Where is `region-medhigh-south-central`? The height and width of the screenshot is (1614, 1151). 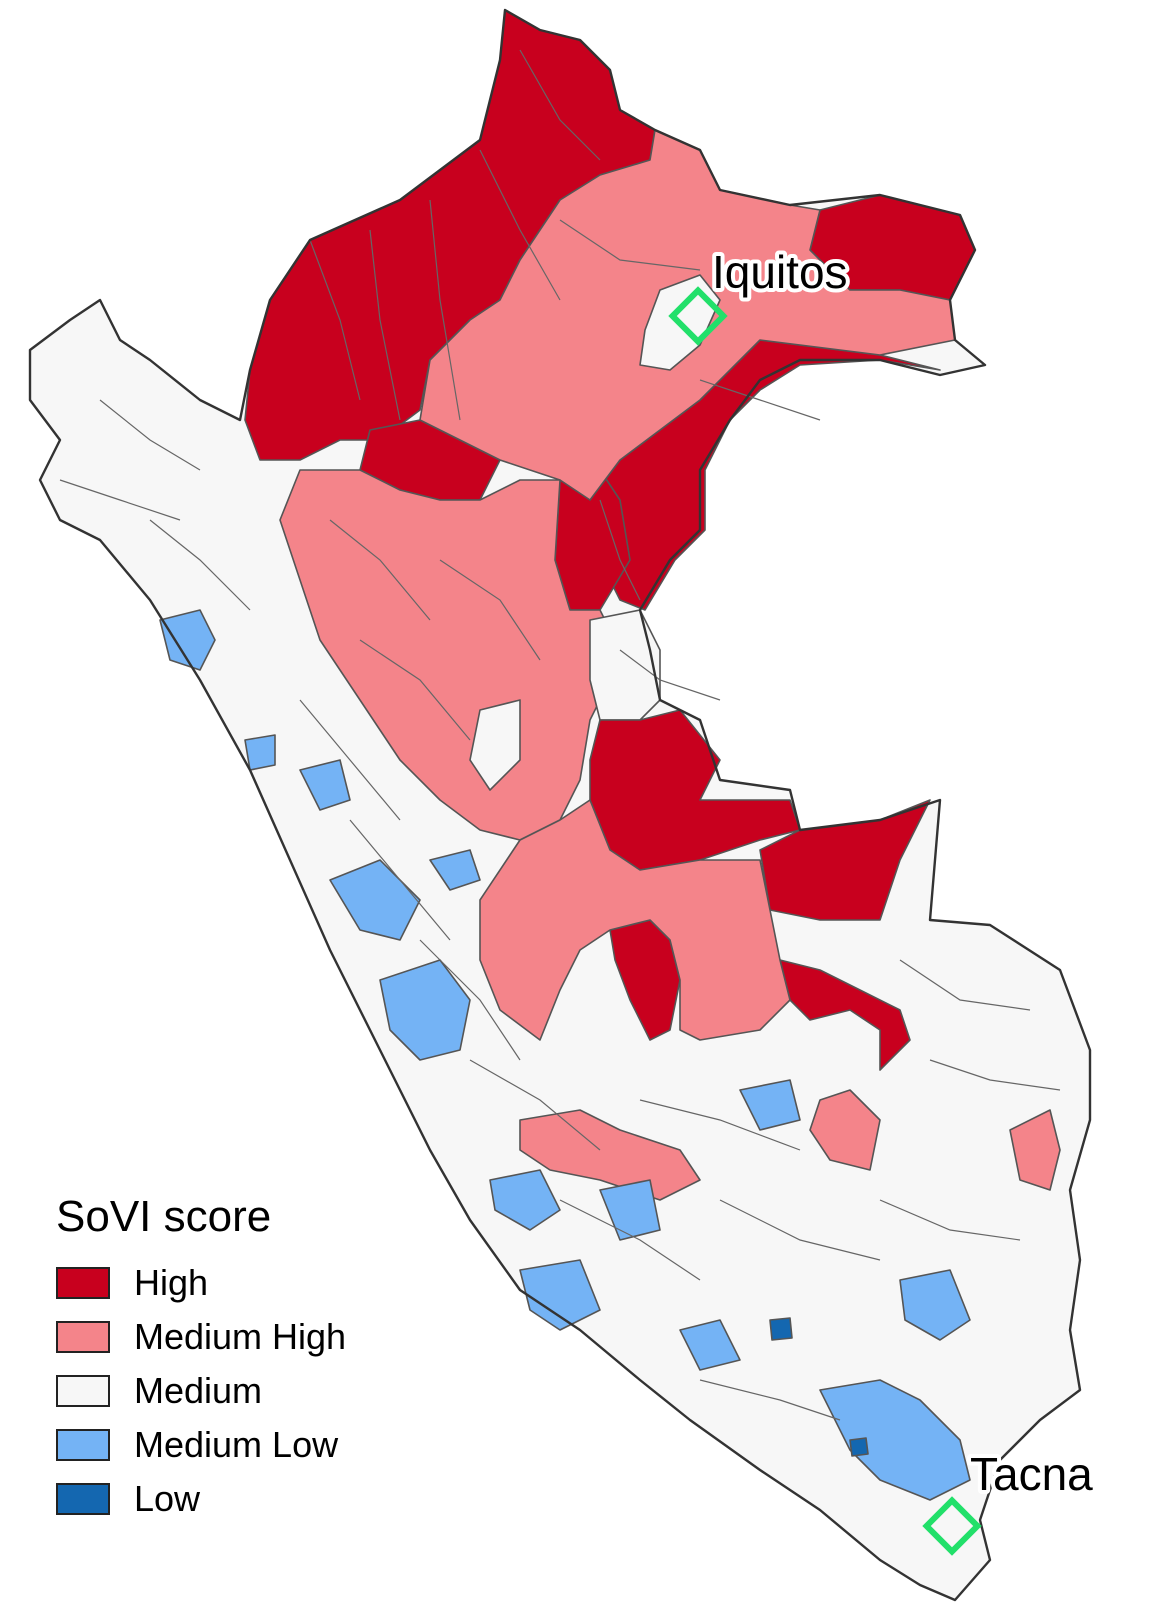
region-medhigh-south-central is located at coordinates (635, 920).